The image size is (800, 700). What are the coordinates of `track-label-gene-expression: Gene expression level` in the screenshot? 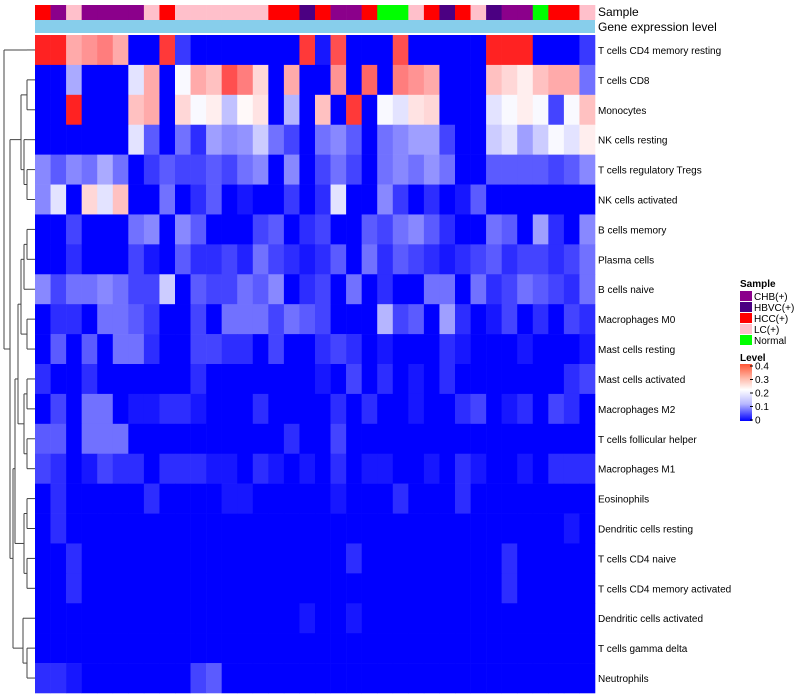 It's located at (657, 27).